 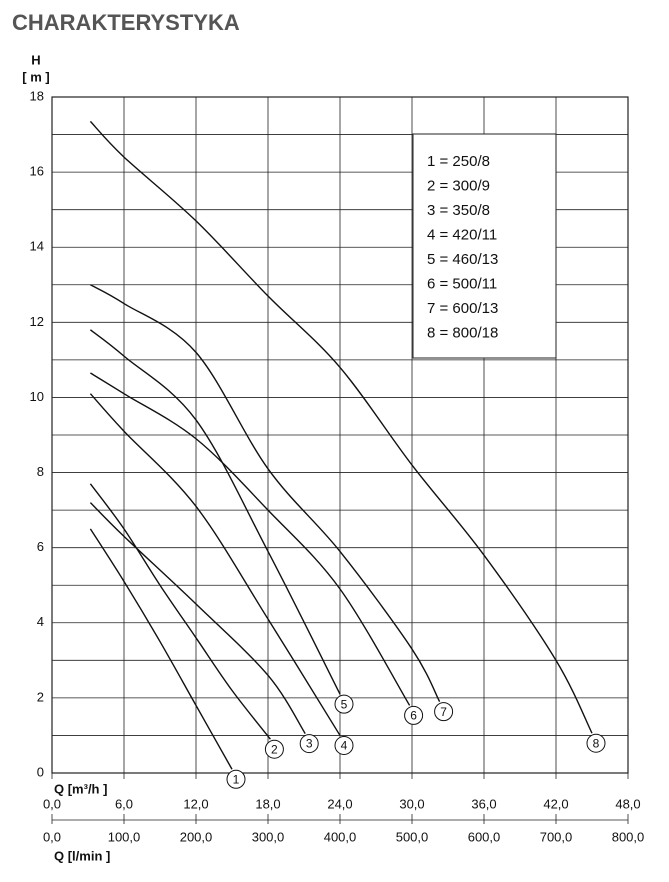 What do you see at coordinates (627, 803) in the screenshot?
I see `x-tick-label: 48,0` at bounding box center [627, 803].